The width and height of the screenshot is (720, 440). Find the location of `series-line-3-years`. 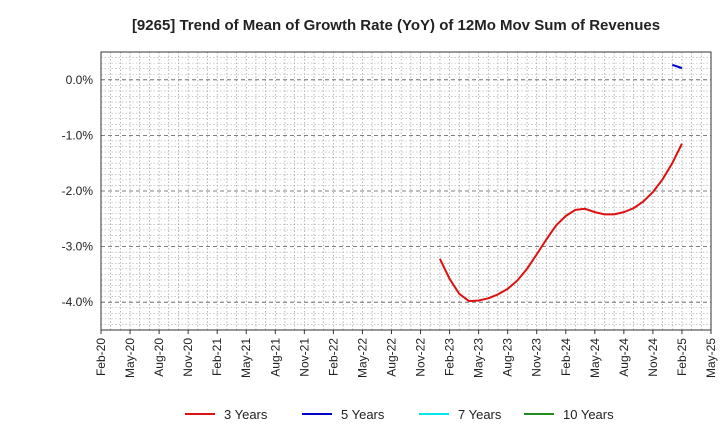

series-line-3-years is located at coordinates (560, 223).